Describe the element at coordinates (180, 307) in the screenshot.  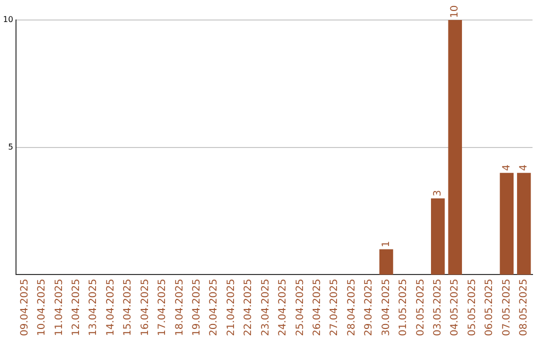
I see `x-tick-label: 18.04.2025` at that location.